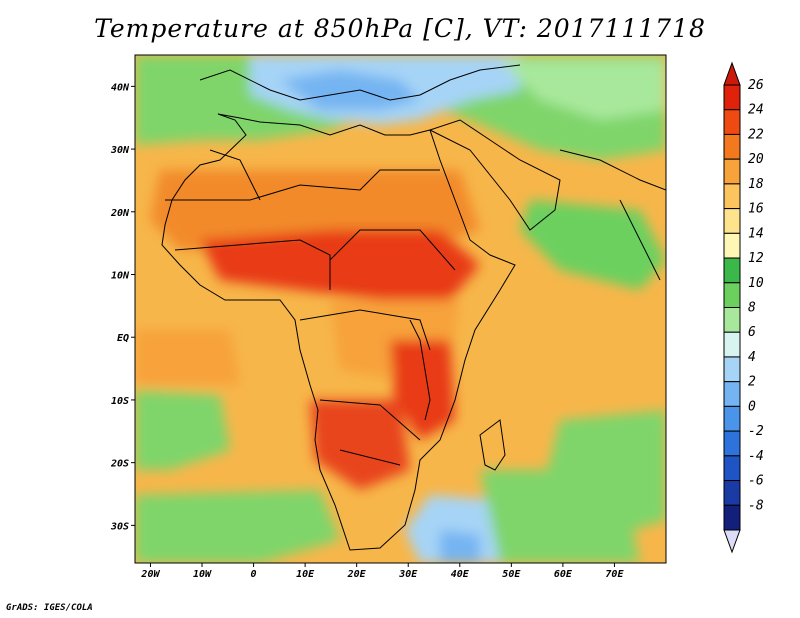 The image size is (800, 618). Describe the element at coordinates (756, 85) in the screenshot. I see `colorbar-label: 26` at that location.